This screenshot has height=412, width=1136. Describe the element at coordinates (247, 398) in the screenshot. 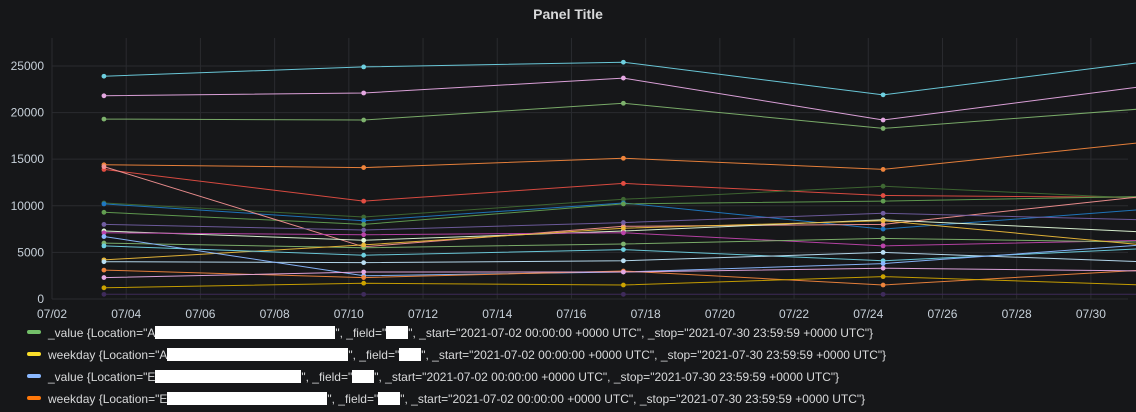

I see `redacted-location` at that location.